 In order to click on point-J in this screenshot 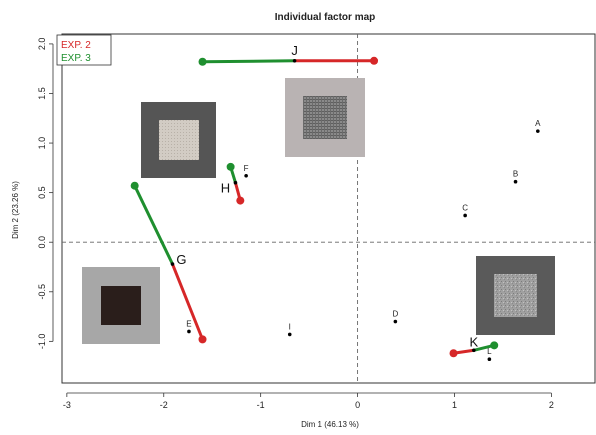, I will do `click(294, 60)`.